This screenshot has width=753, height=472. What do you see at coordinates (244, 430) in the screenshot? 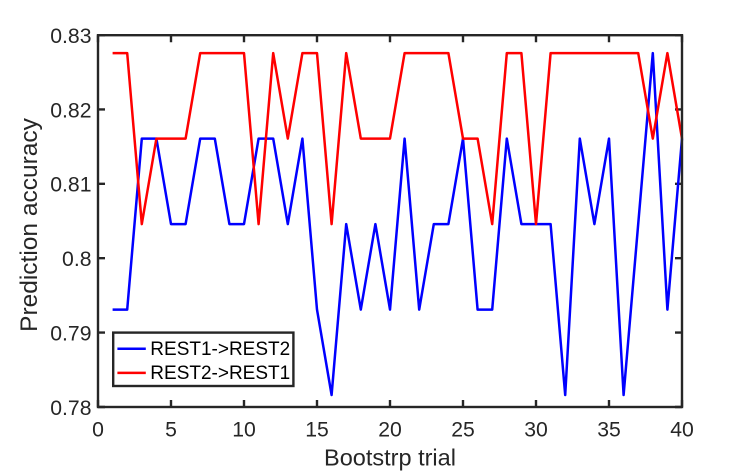
I see `svg-text: 10` at bounding box center [244, 430].